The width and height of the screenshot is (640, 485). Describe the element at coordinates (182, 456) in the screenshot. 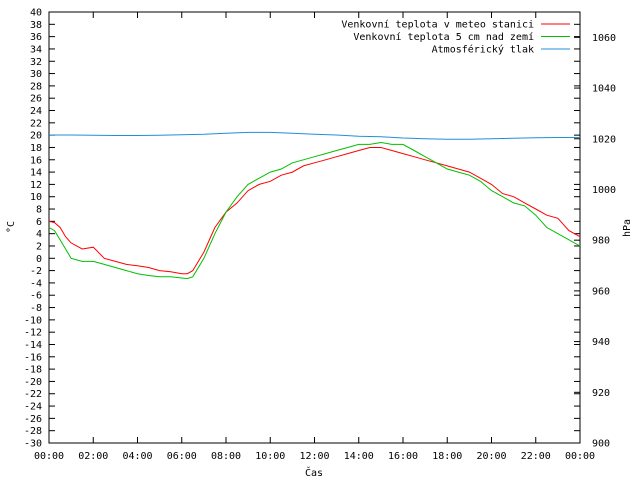

I see `x-tick-label: 06:00` at that location.